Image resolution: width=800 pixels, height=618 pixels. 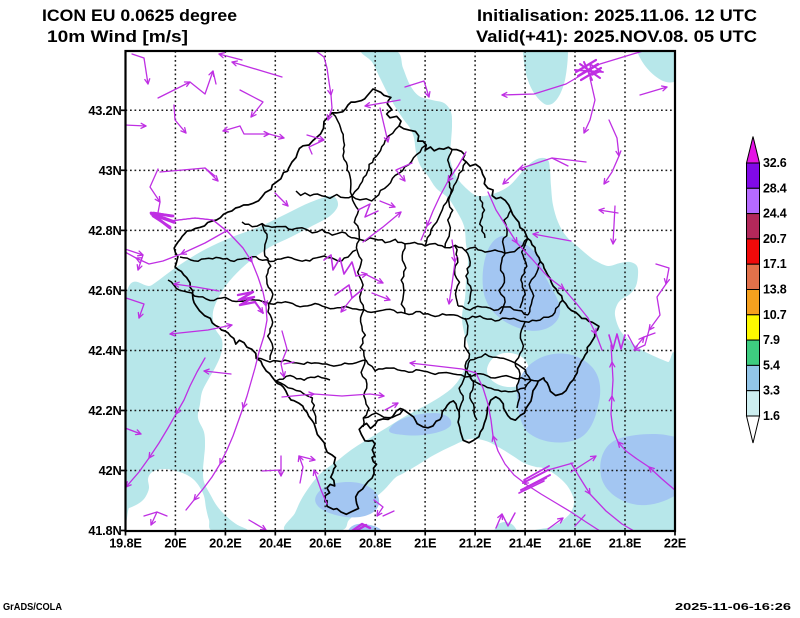 What do you see at coordinates (125, 543) in the screenshot?
I see `svg-text: 19.8E` at bounding box center [125, 543].